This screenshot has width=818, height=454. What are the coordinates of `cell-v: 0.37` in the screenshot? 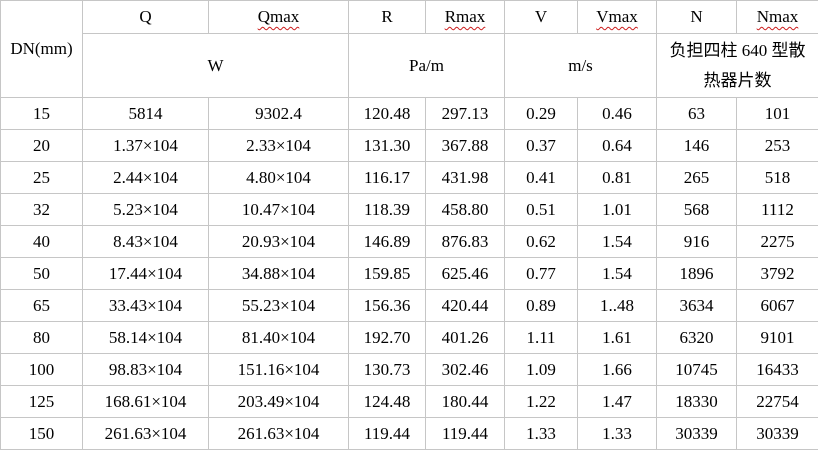 It's located at (541, 145).